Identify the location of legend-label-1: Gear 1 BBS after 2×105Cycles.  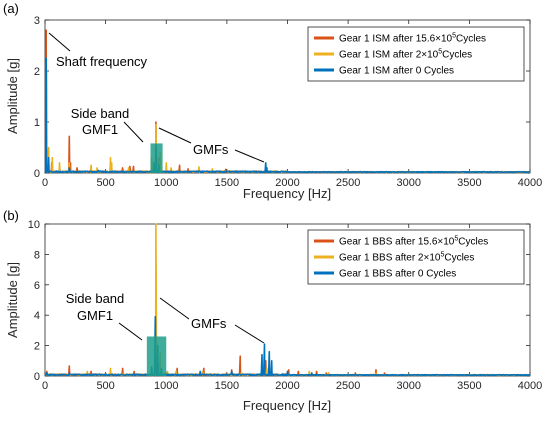
(406, 258).